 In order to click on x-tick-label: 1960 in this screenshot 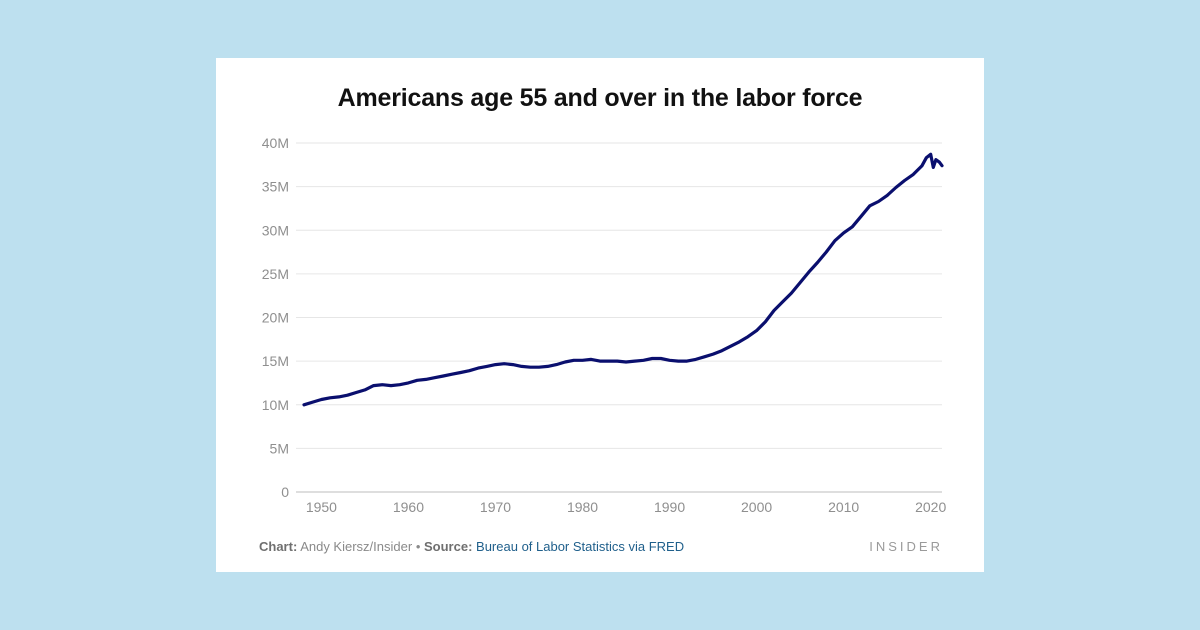, I will do `click(408, 507)`.